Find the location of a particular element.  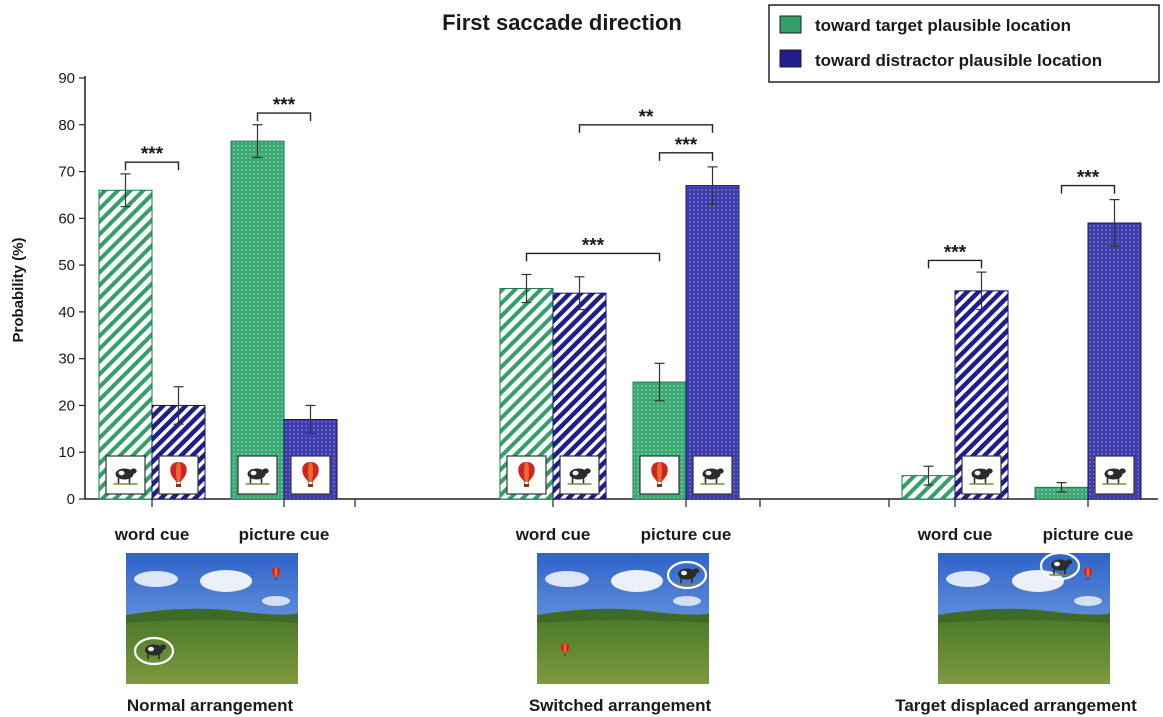

significance-label: ** is located at coordinates (646, 117).